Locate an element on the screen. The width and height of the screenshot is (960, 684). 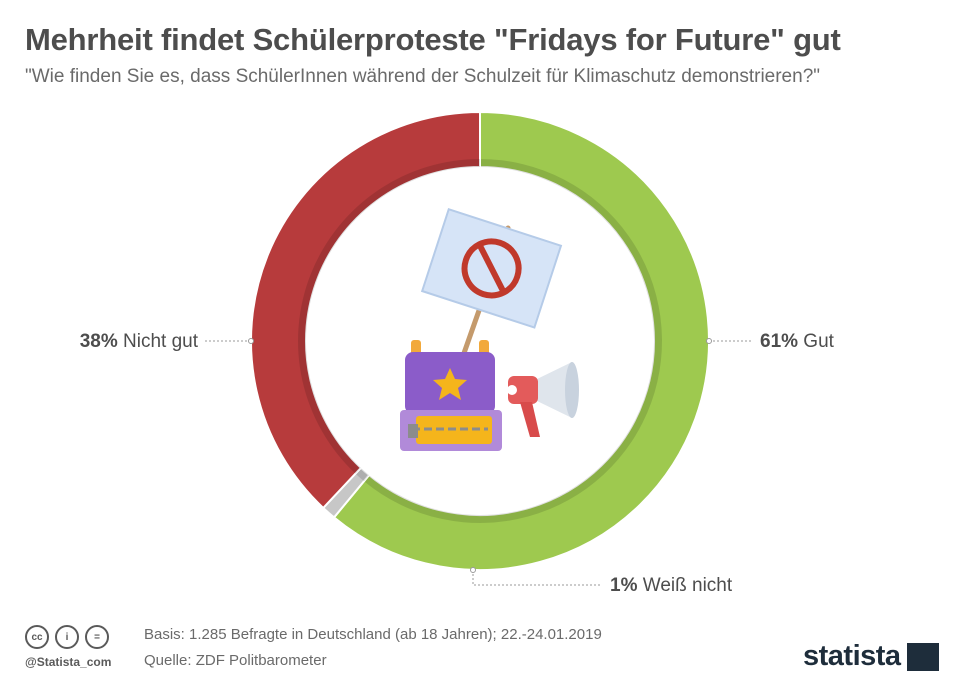
data-label-weiß-nicht: 1% Weiß nicht is located at coordinates (671, 585).